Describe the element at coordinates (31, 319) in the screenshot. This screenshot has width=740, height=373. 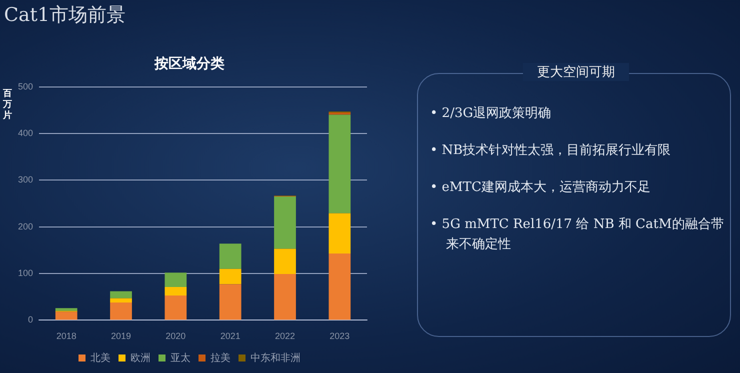
I see `y-tick-label: 0` at that location.